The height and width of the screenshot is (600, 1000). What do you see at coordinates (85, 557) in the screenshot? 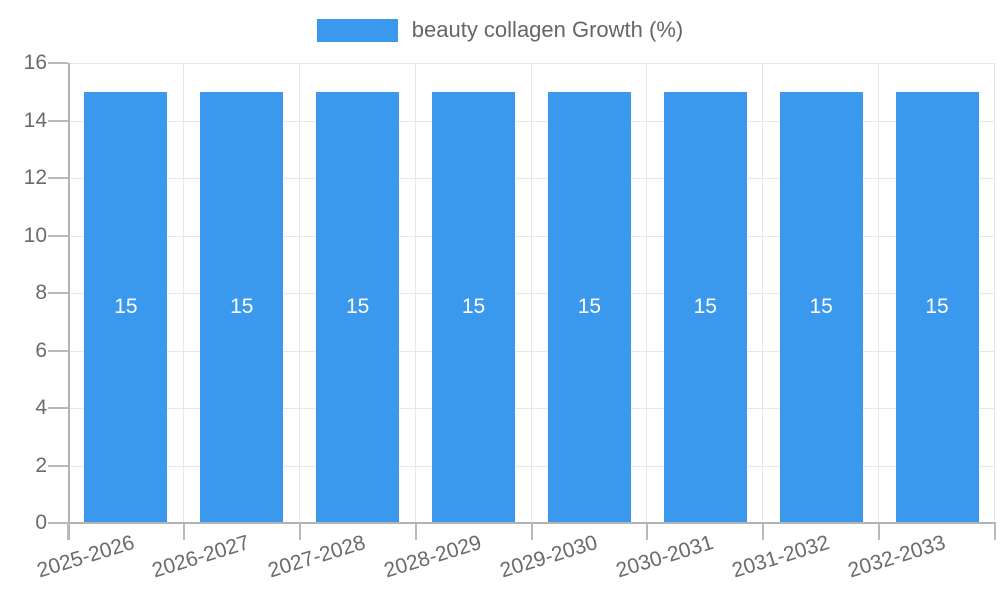
I see `x-axis-tick-label: 2025-2026` at bounding box center [85, 557].